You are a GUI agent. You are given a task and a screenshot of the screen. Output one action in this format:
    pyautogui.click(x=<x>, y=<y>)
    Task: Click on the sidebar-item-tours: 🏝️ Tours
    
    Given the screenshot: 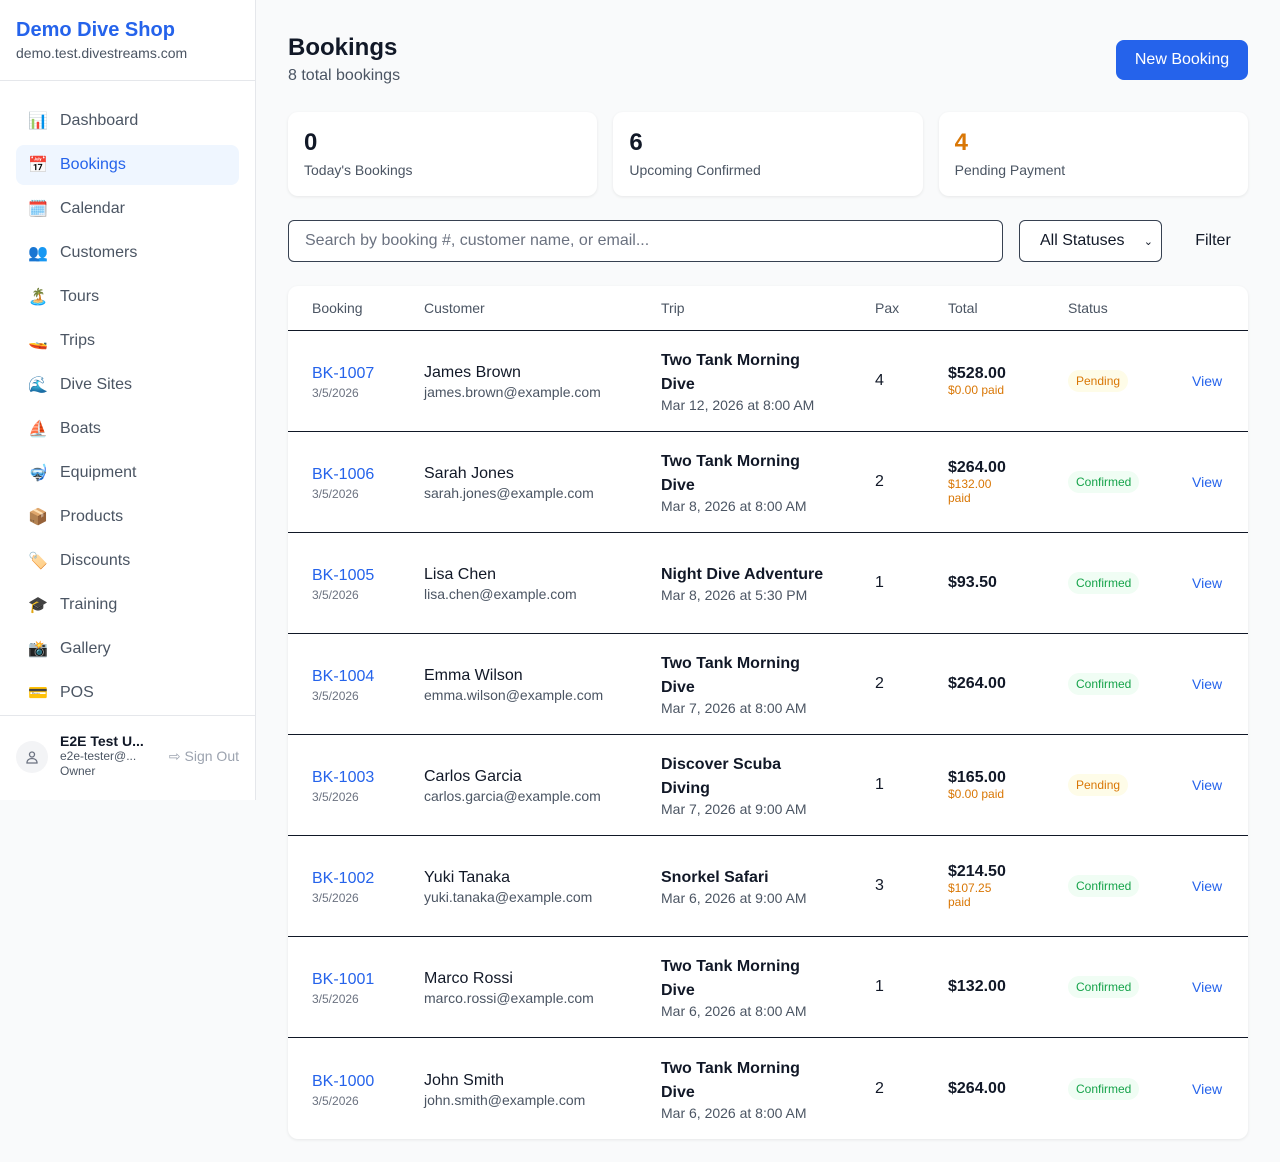 What is the action you would take?
    pyautogui.click(x=127, y=297)
    